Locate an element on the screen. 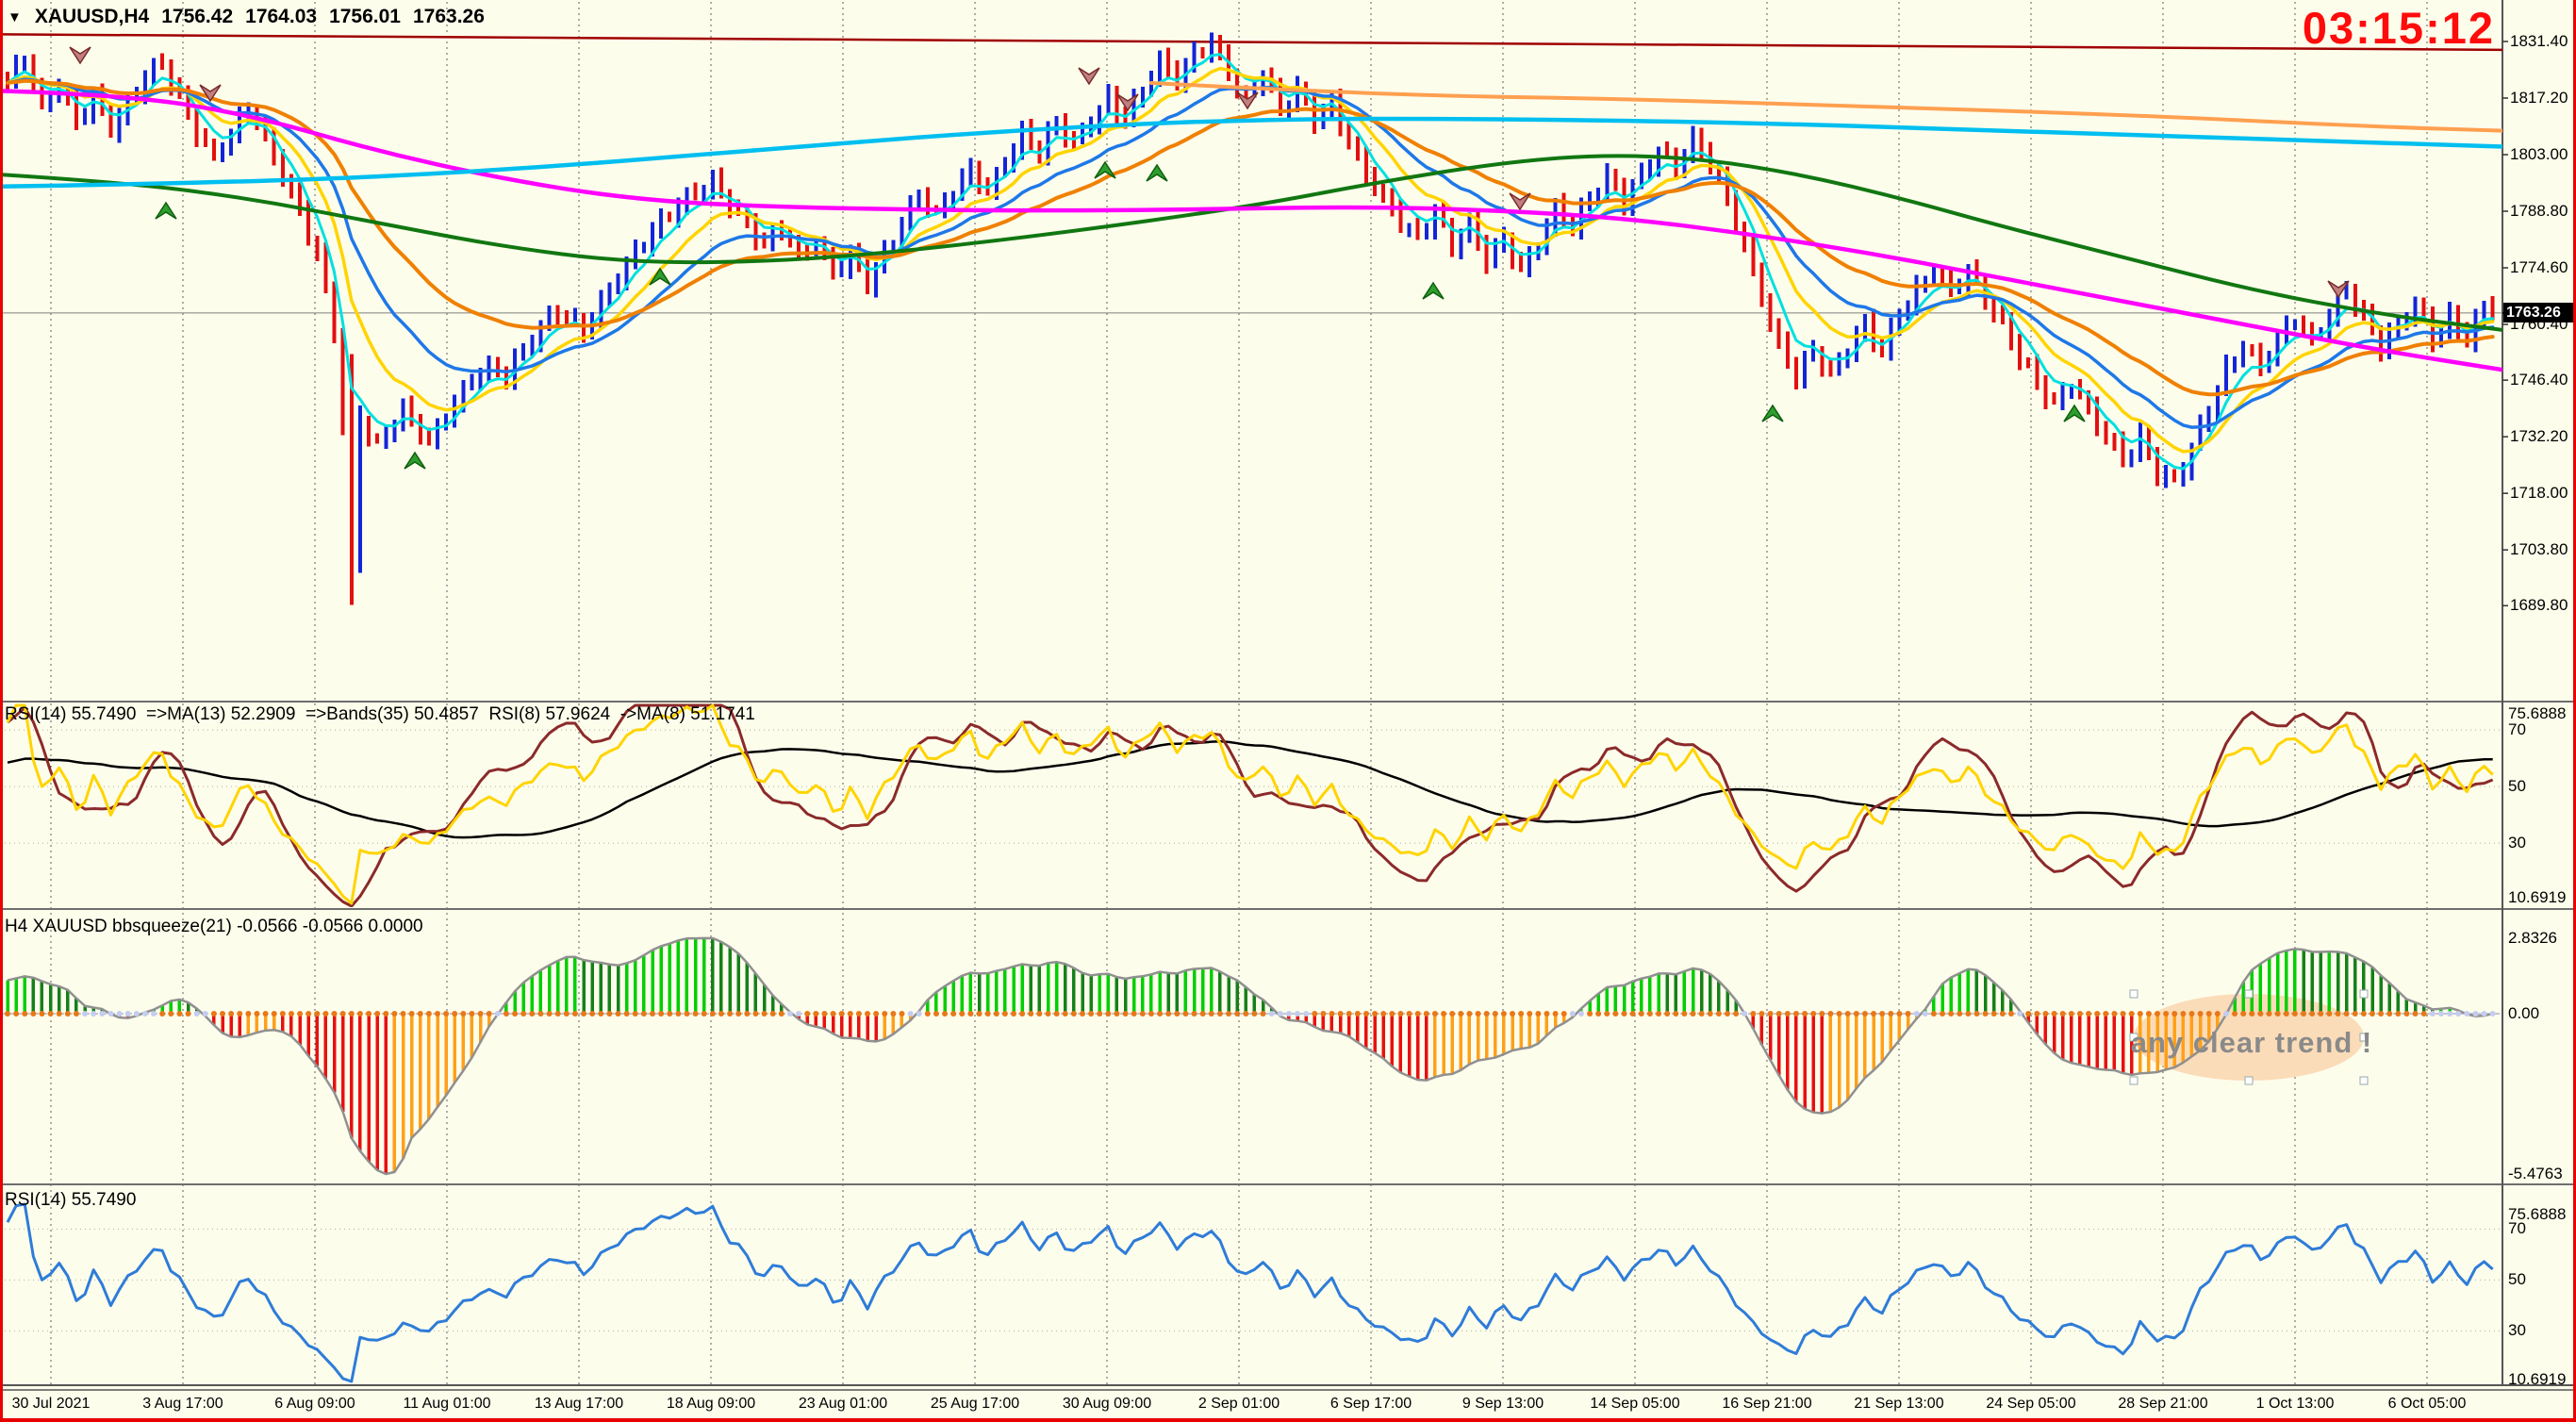 The width and height of the screenshot is (2576, 1422). ohlc-close: 1763.26 is located at coordinates (448, 17).